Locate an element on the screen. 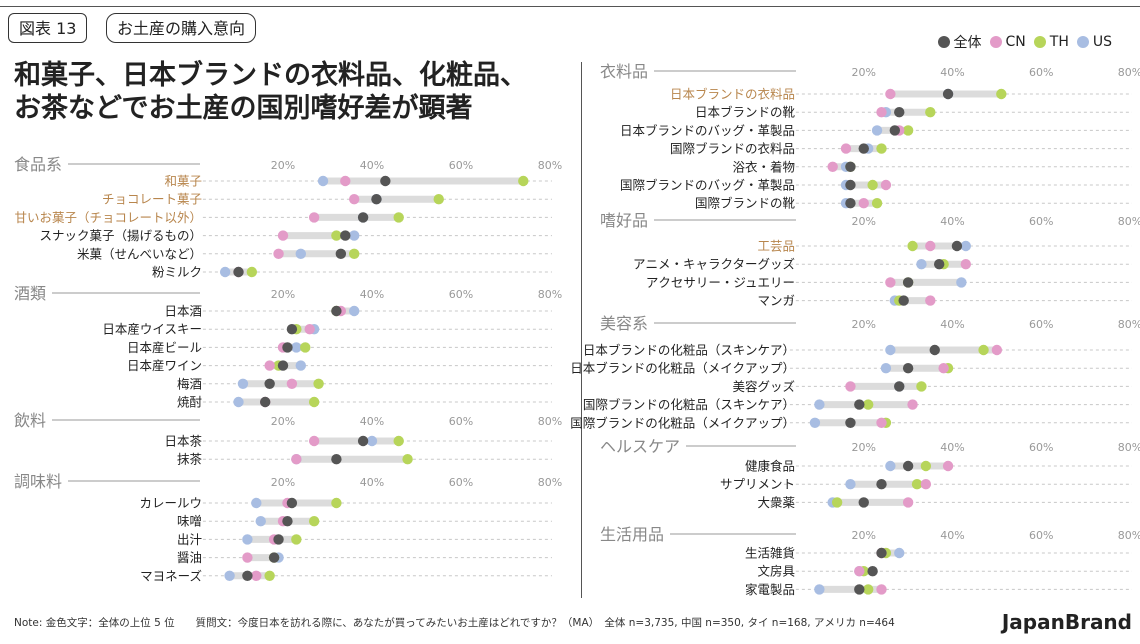 This screenshot has width=1140, height=644. row-label: 工芸品 is located at coordinates (776, 246).